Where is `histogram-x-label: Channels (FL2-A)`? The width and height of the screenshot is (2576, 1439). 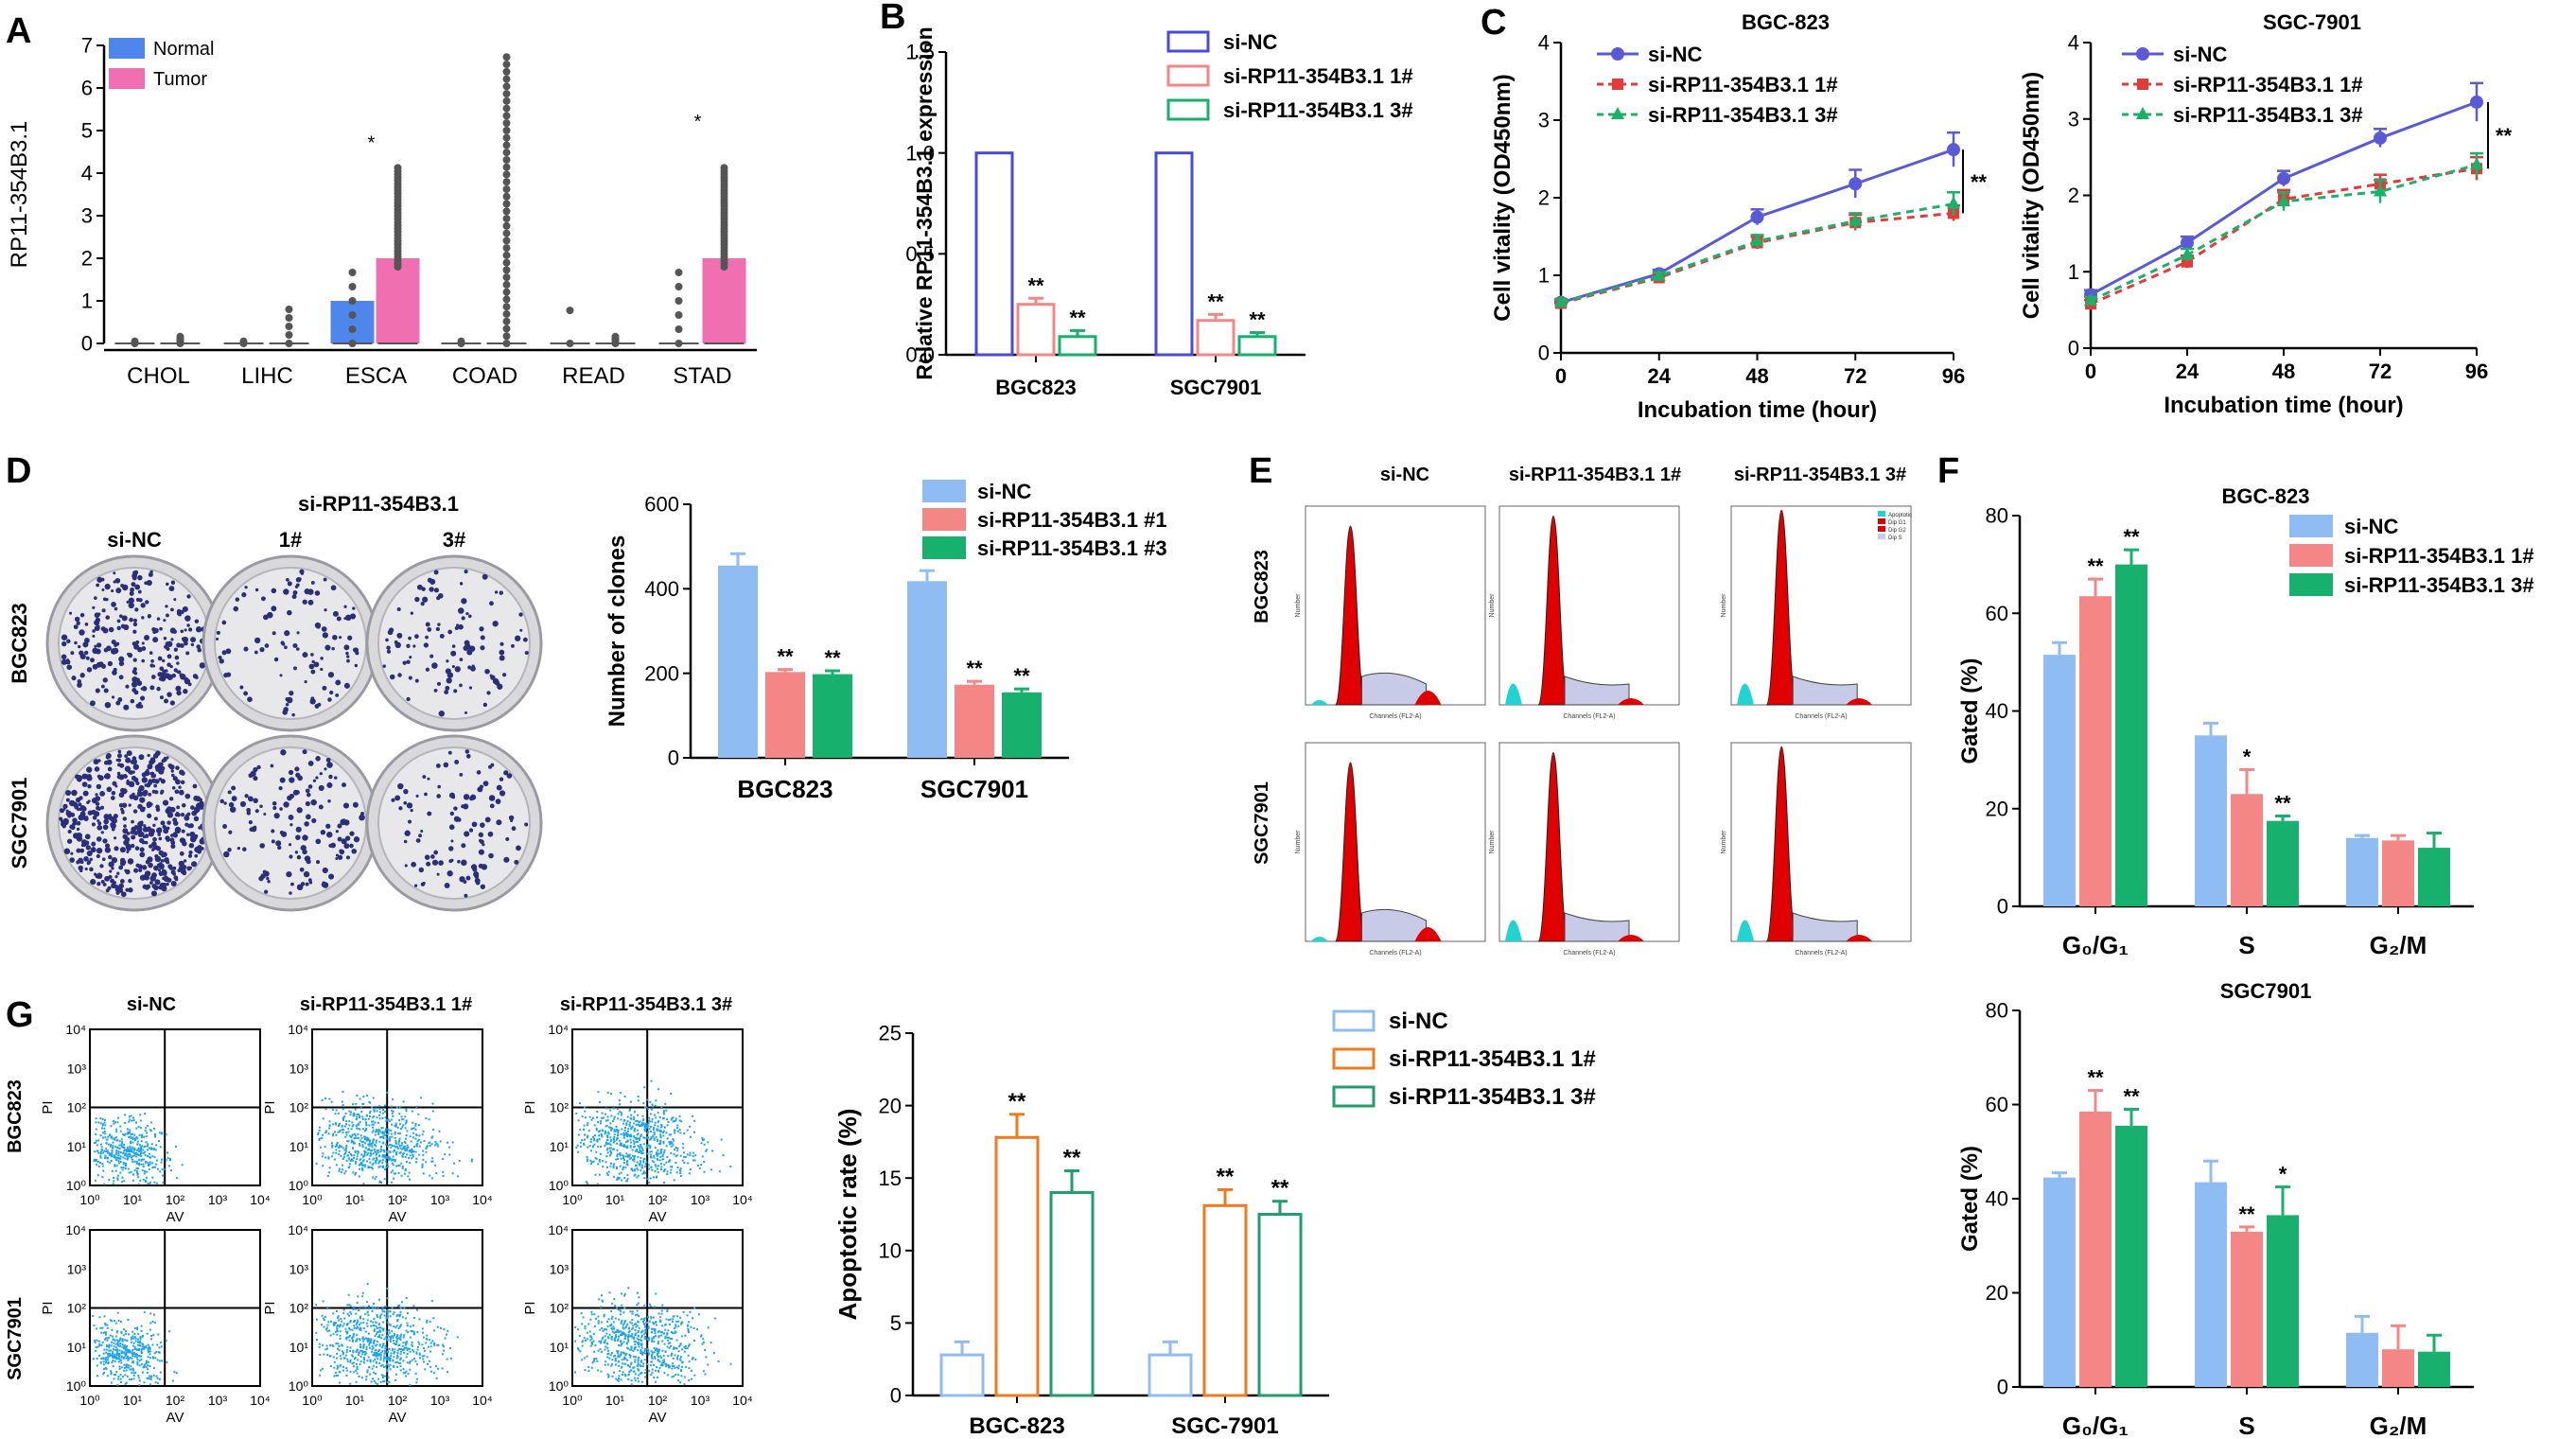 histogram-x-label: Channels (FL2-A) is located at coordinates (1589, 953).